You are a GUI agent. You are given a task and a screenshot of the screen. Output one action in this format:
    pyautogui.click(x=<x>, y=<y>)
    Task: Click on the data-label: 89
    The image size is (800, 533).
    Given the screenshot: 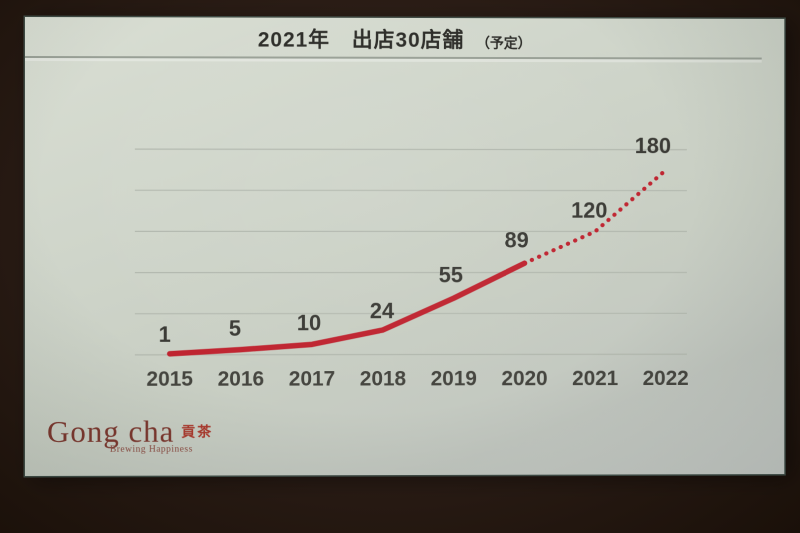 What is the action you would take?
    pyautogui.click(x=517, y=239)
    